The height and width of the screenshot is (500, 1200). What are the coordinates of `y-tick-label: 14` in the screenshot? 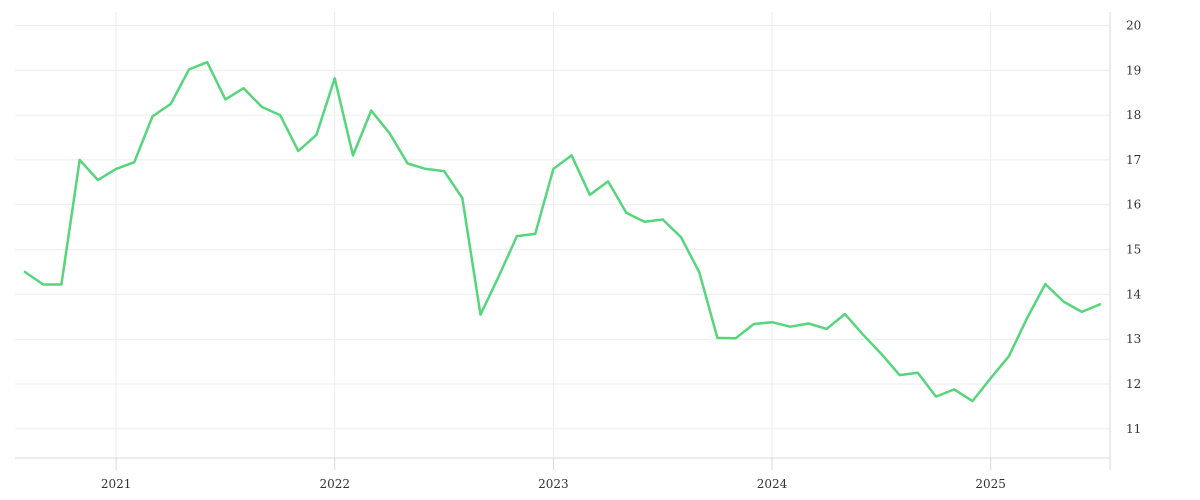 It's located at (1134, 294).